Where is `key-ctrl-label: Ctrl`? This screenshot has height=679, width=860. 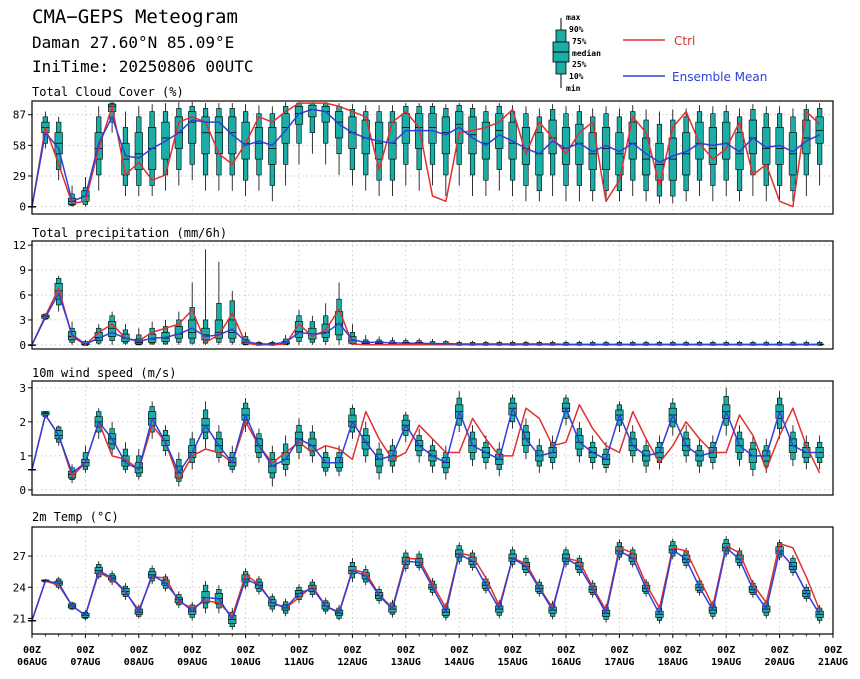
key-ctrl-label: Ctrl is located at coordinates (684, 41).